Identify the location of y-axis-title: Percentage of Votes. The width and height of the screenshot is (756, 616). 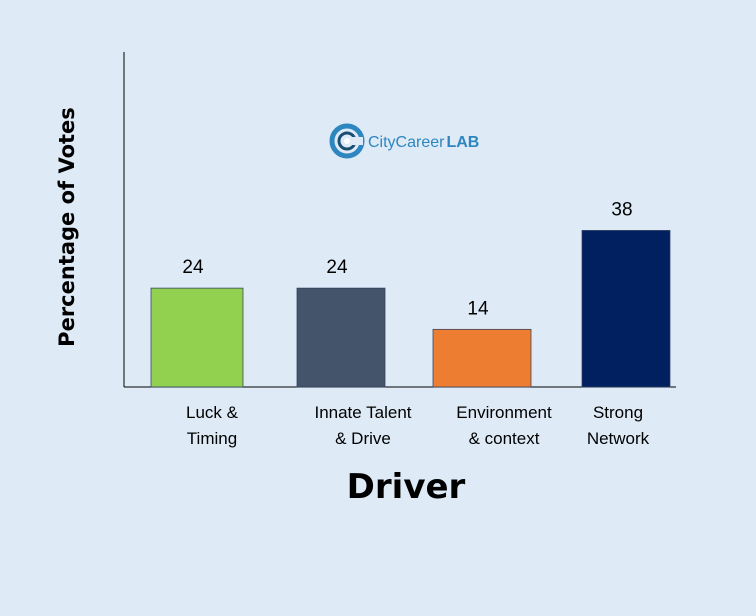
(67, 227).